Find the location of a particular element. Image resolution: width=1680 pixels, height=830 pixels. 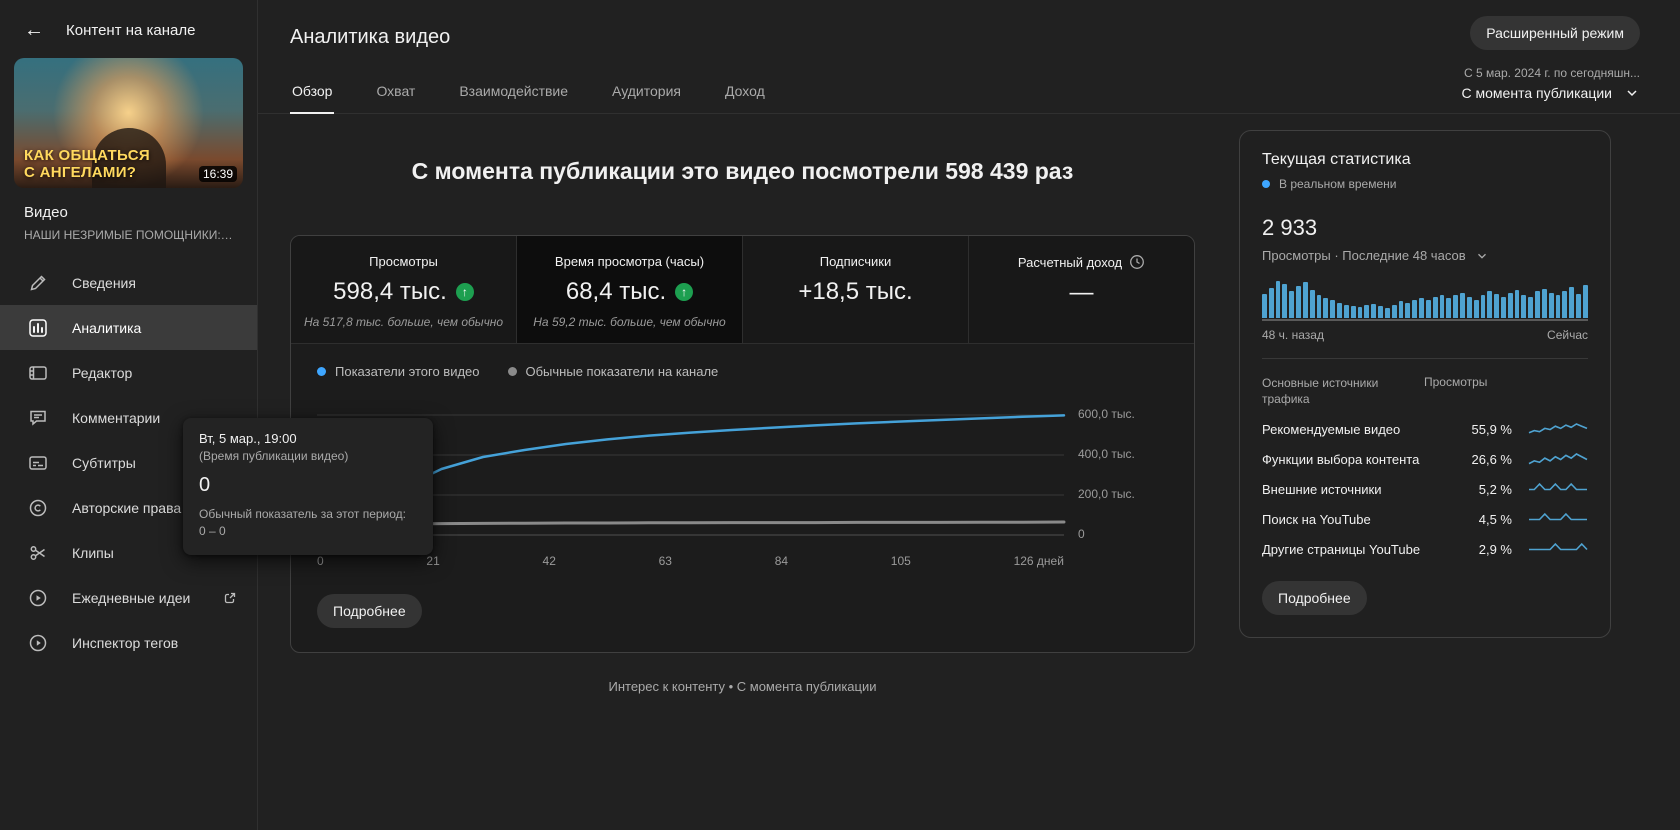

sidebar-item-clips: Клипы is located at coordinates (128, 552).